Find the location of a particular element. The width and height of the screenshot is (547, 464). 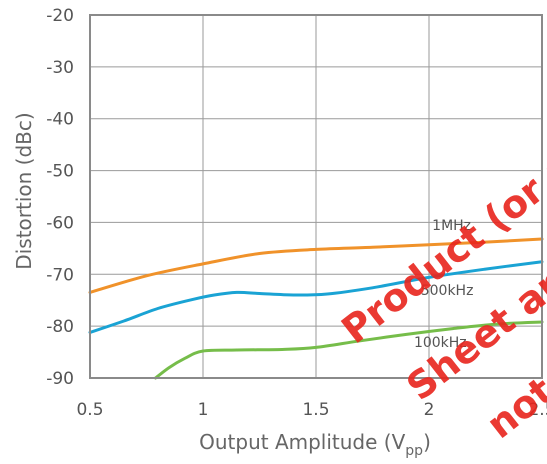

y-tick-label-4: -60 is located at coordinates (60, 223).